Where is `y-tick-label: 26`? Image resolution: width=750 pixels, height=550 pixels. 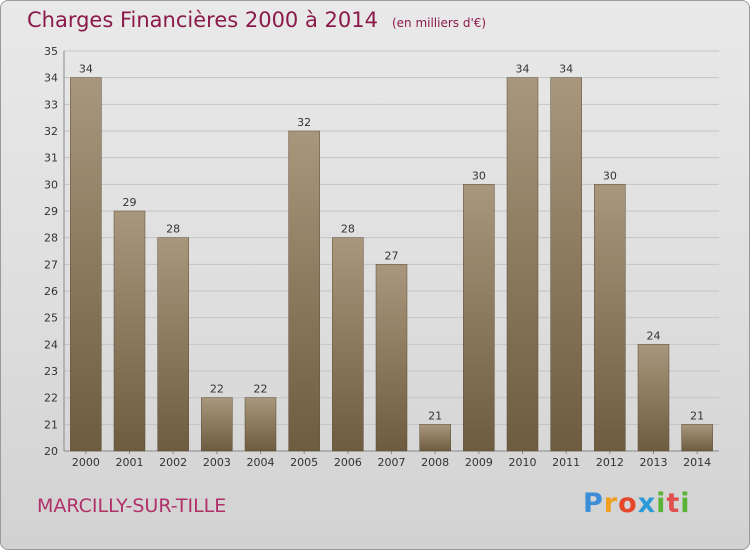 y-tick-label: 26 is located at coordinates (51, 291).